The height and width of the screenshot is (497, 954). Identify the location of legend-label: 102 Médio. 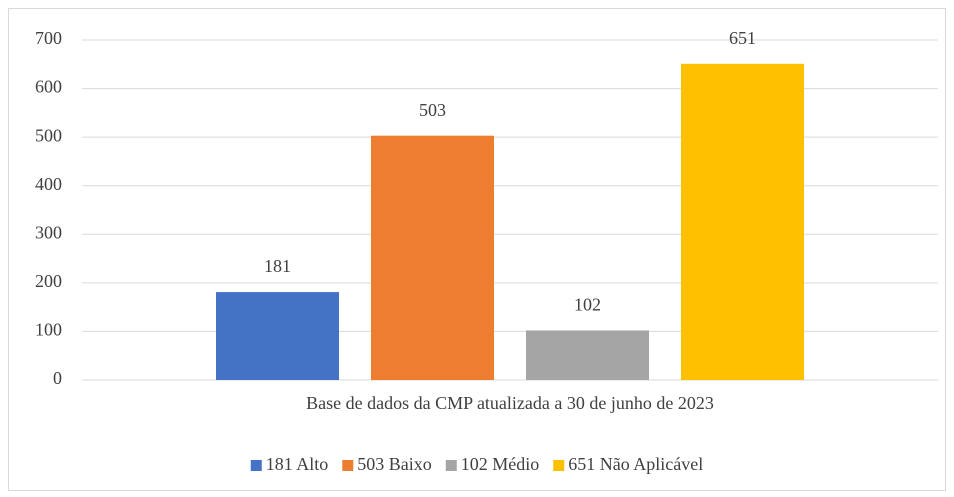
(500, 464).